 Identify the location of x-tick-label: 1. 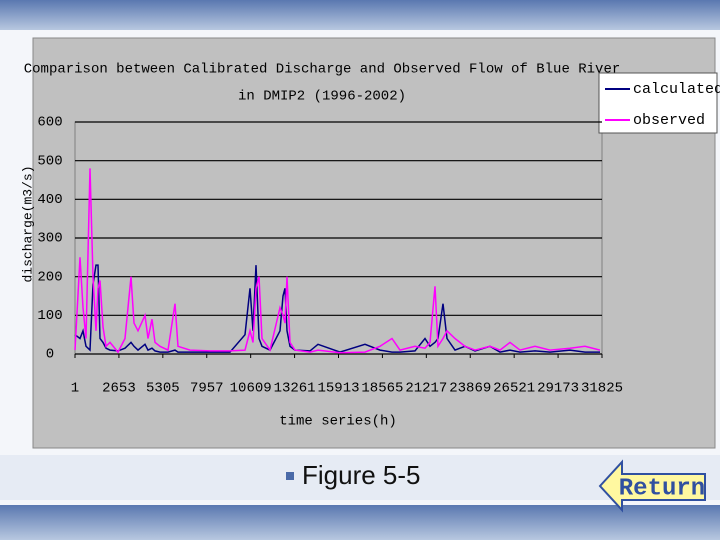
(75, 389).